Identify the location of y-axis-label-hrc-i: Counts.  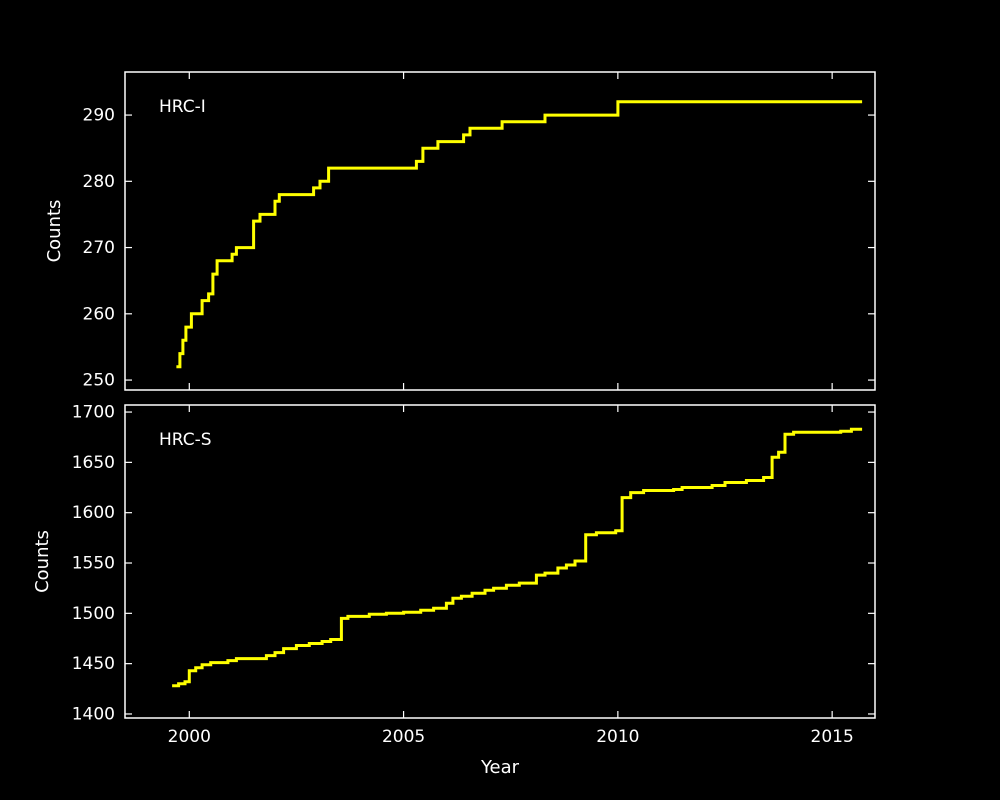
(54, 231).